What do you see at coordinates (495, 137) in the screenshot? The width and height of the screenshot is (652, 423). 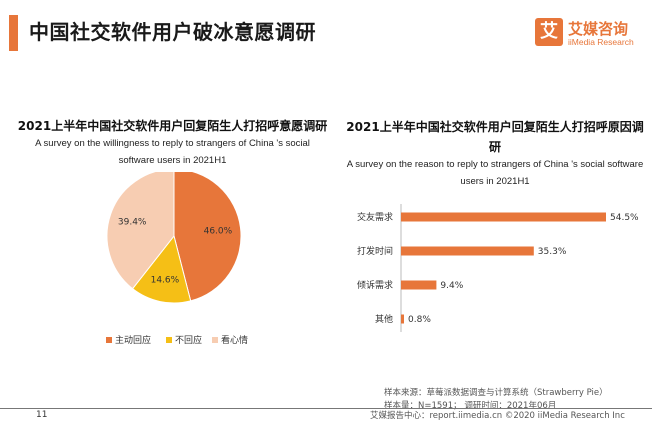 I see `bar-chart-title: 2021上半年中国社交软件用户回复陌生人打招呼原因调研` at bounding box center [495, 137].